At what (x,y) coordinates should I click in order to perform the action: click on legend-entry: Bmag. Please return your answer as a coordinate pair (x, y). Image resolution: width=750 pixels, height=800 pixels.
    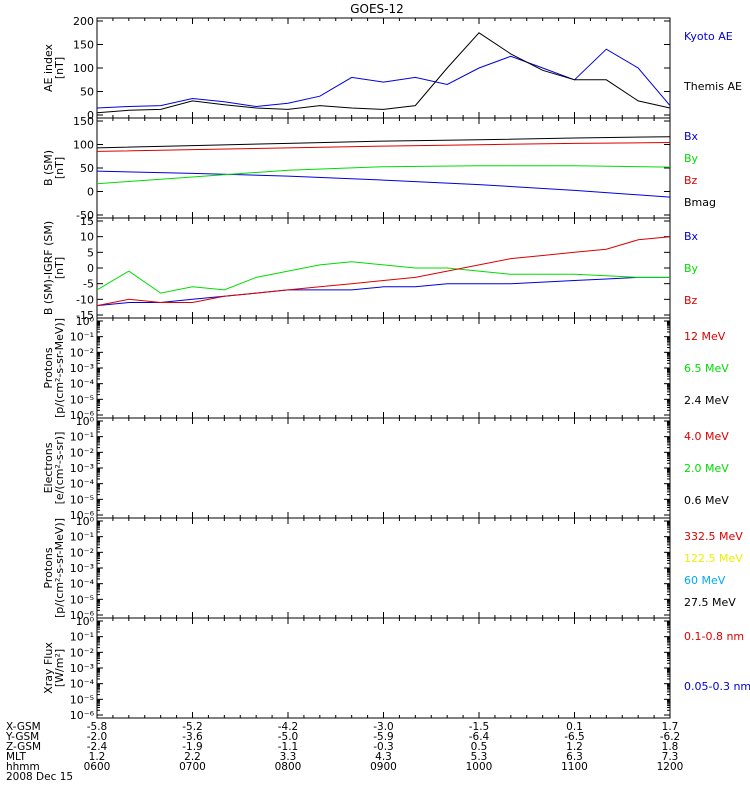
    Looking at the image, I should click on (700, 202).